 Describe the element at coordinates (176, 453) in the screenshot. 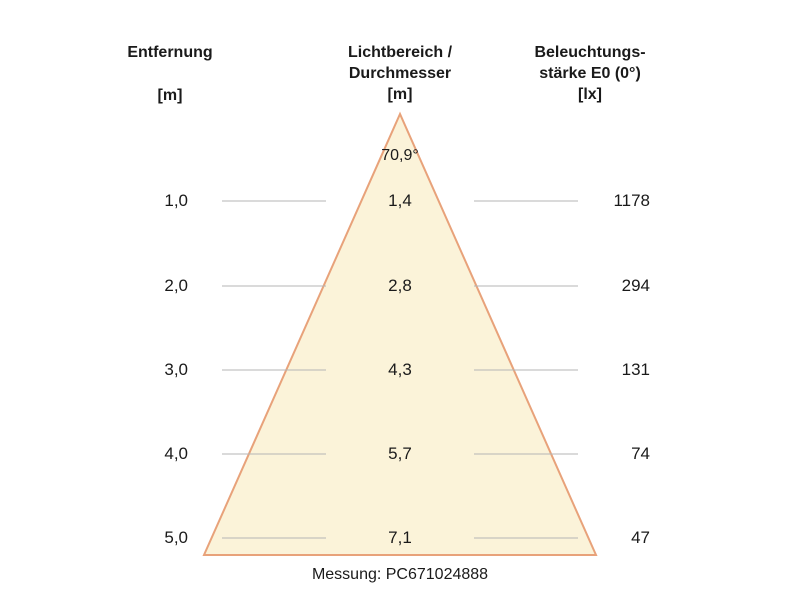

I see `distance-value: 4,0` at that location.